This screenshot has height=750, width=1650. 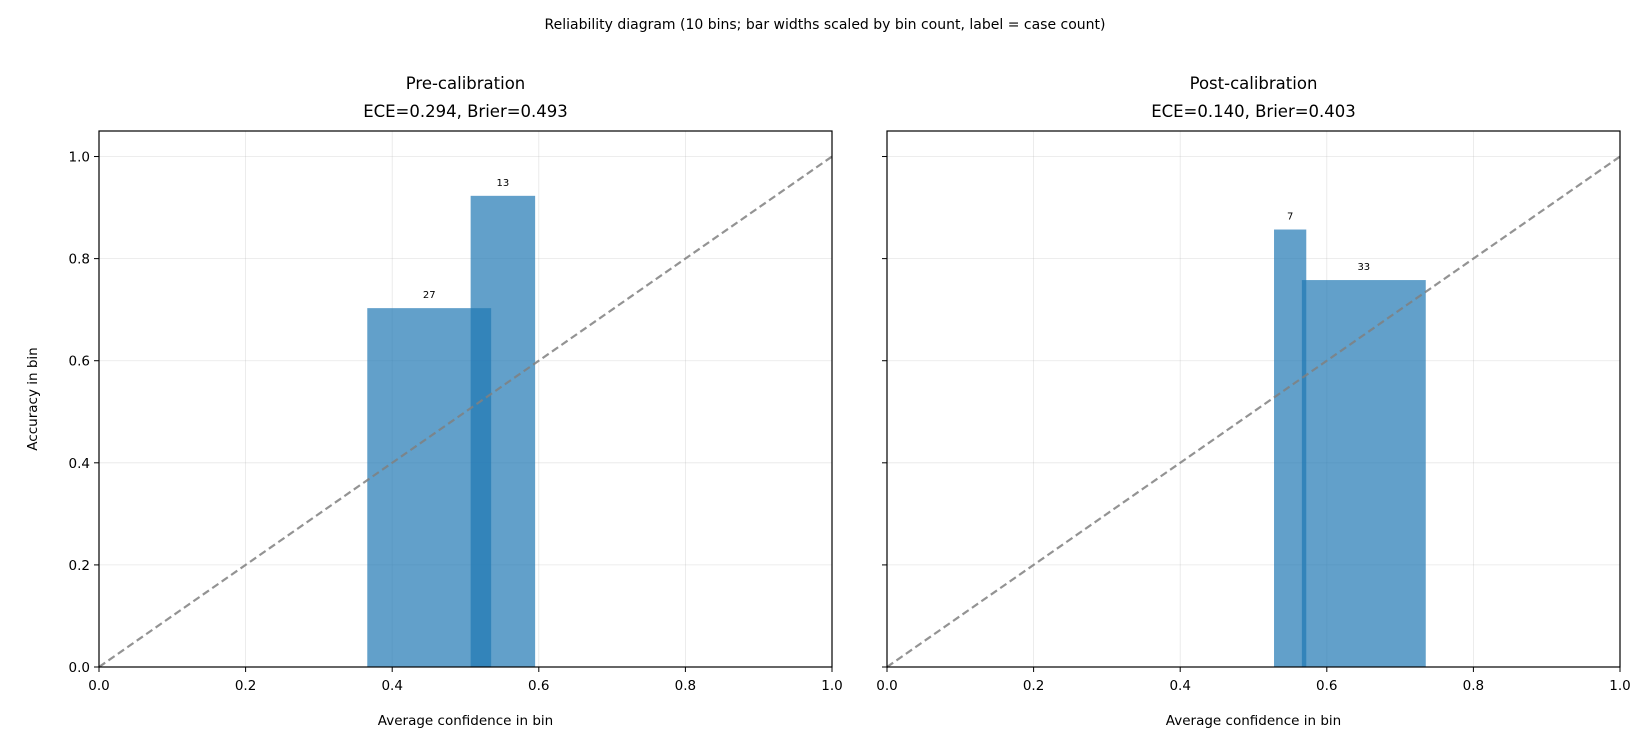 What do you see at coordinates (98, 686) in the screenshot?
I see `panel-1-xtick-label-0: 0.0` at bounding box center [98, 686].